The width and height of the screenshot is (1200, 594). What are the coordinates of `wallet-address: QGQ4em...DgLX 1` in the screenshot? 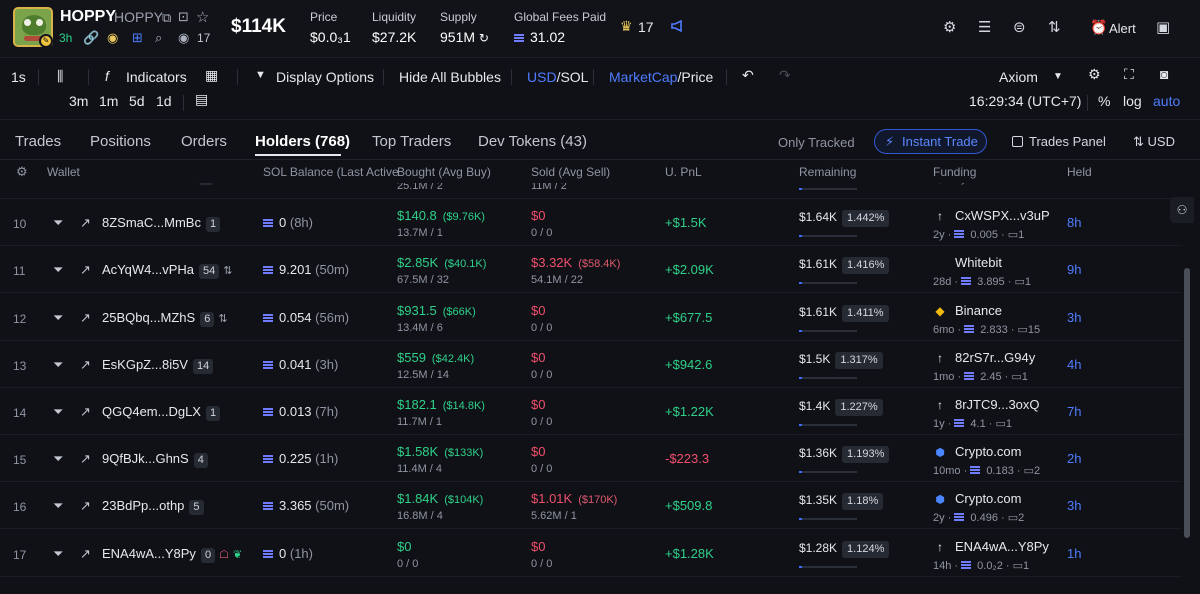 It's located at (161, 412).